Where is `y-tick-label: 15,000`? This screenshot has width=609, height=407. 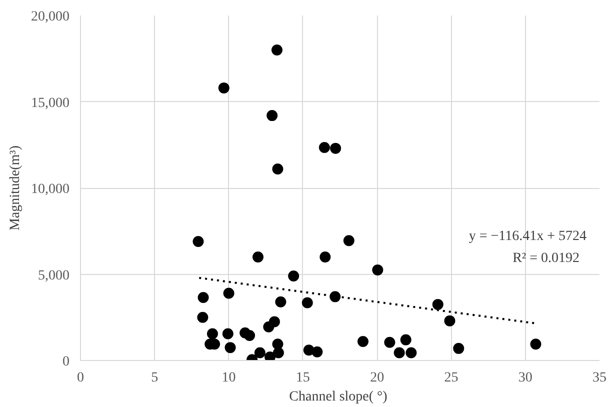
y-tick-label: 15,000 is located at coordinates (50, 103).